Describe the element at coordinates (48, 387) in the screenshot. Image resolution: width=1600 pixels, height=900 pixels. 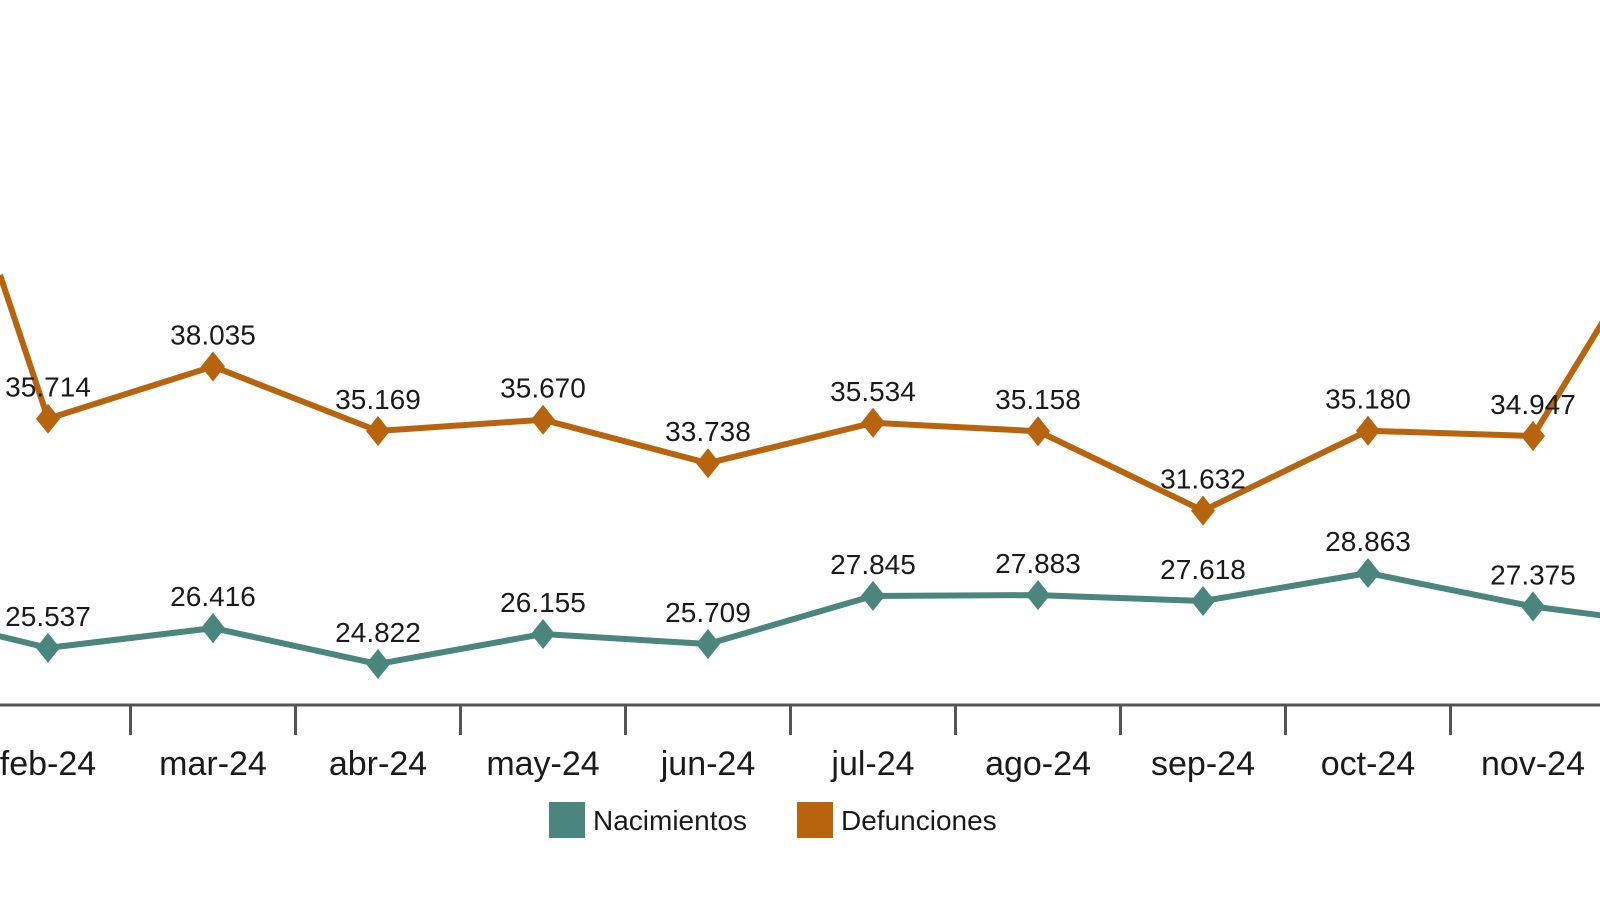
I see `data-label: 35.714` at that location.